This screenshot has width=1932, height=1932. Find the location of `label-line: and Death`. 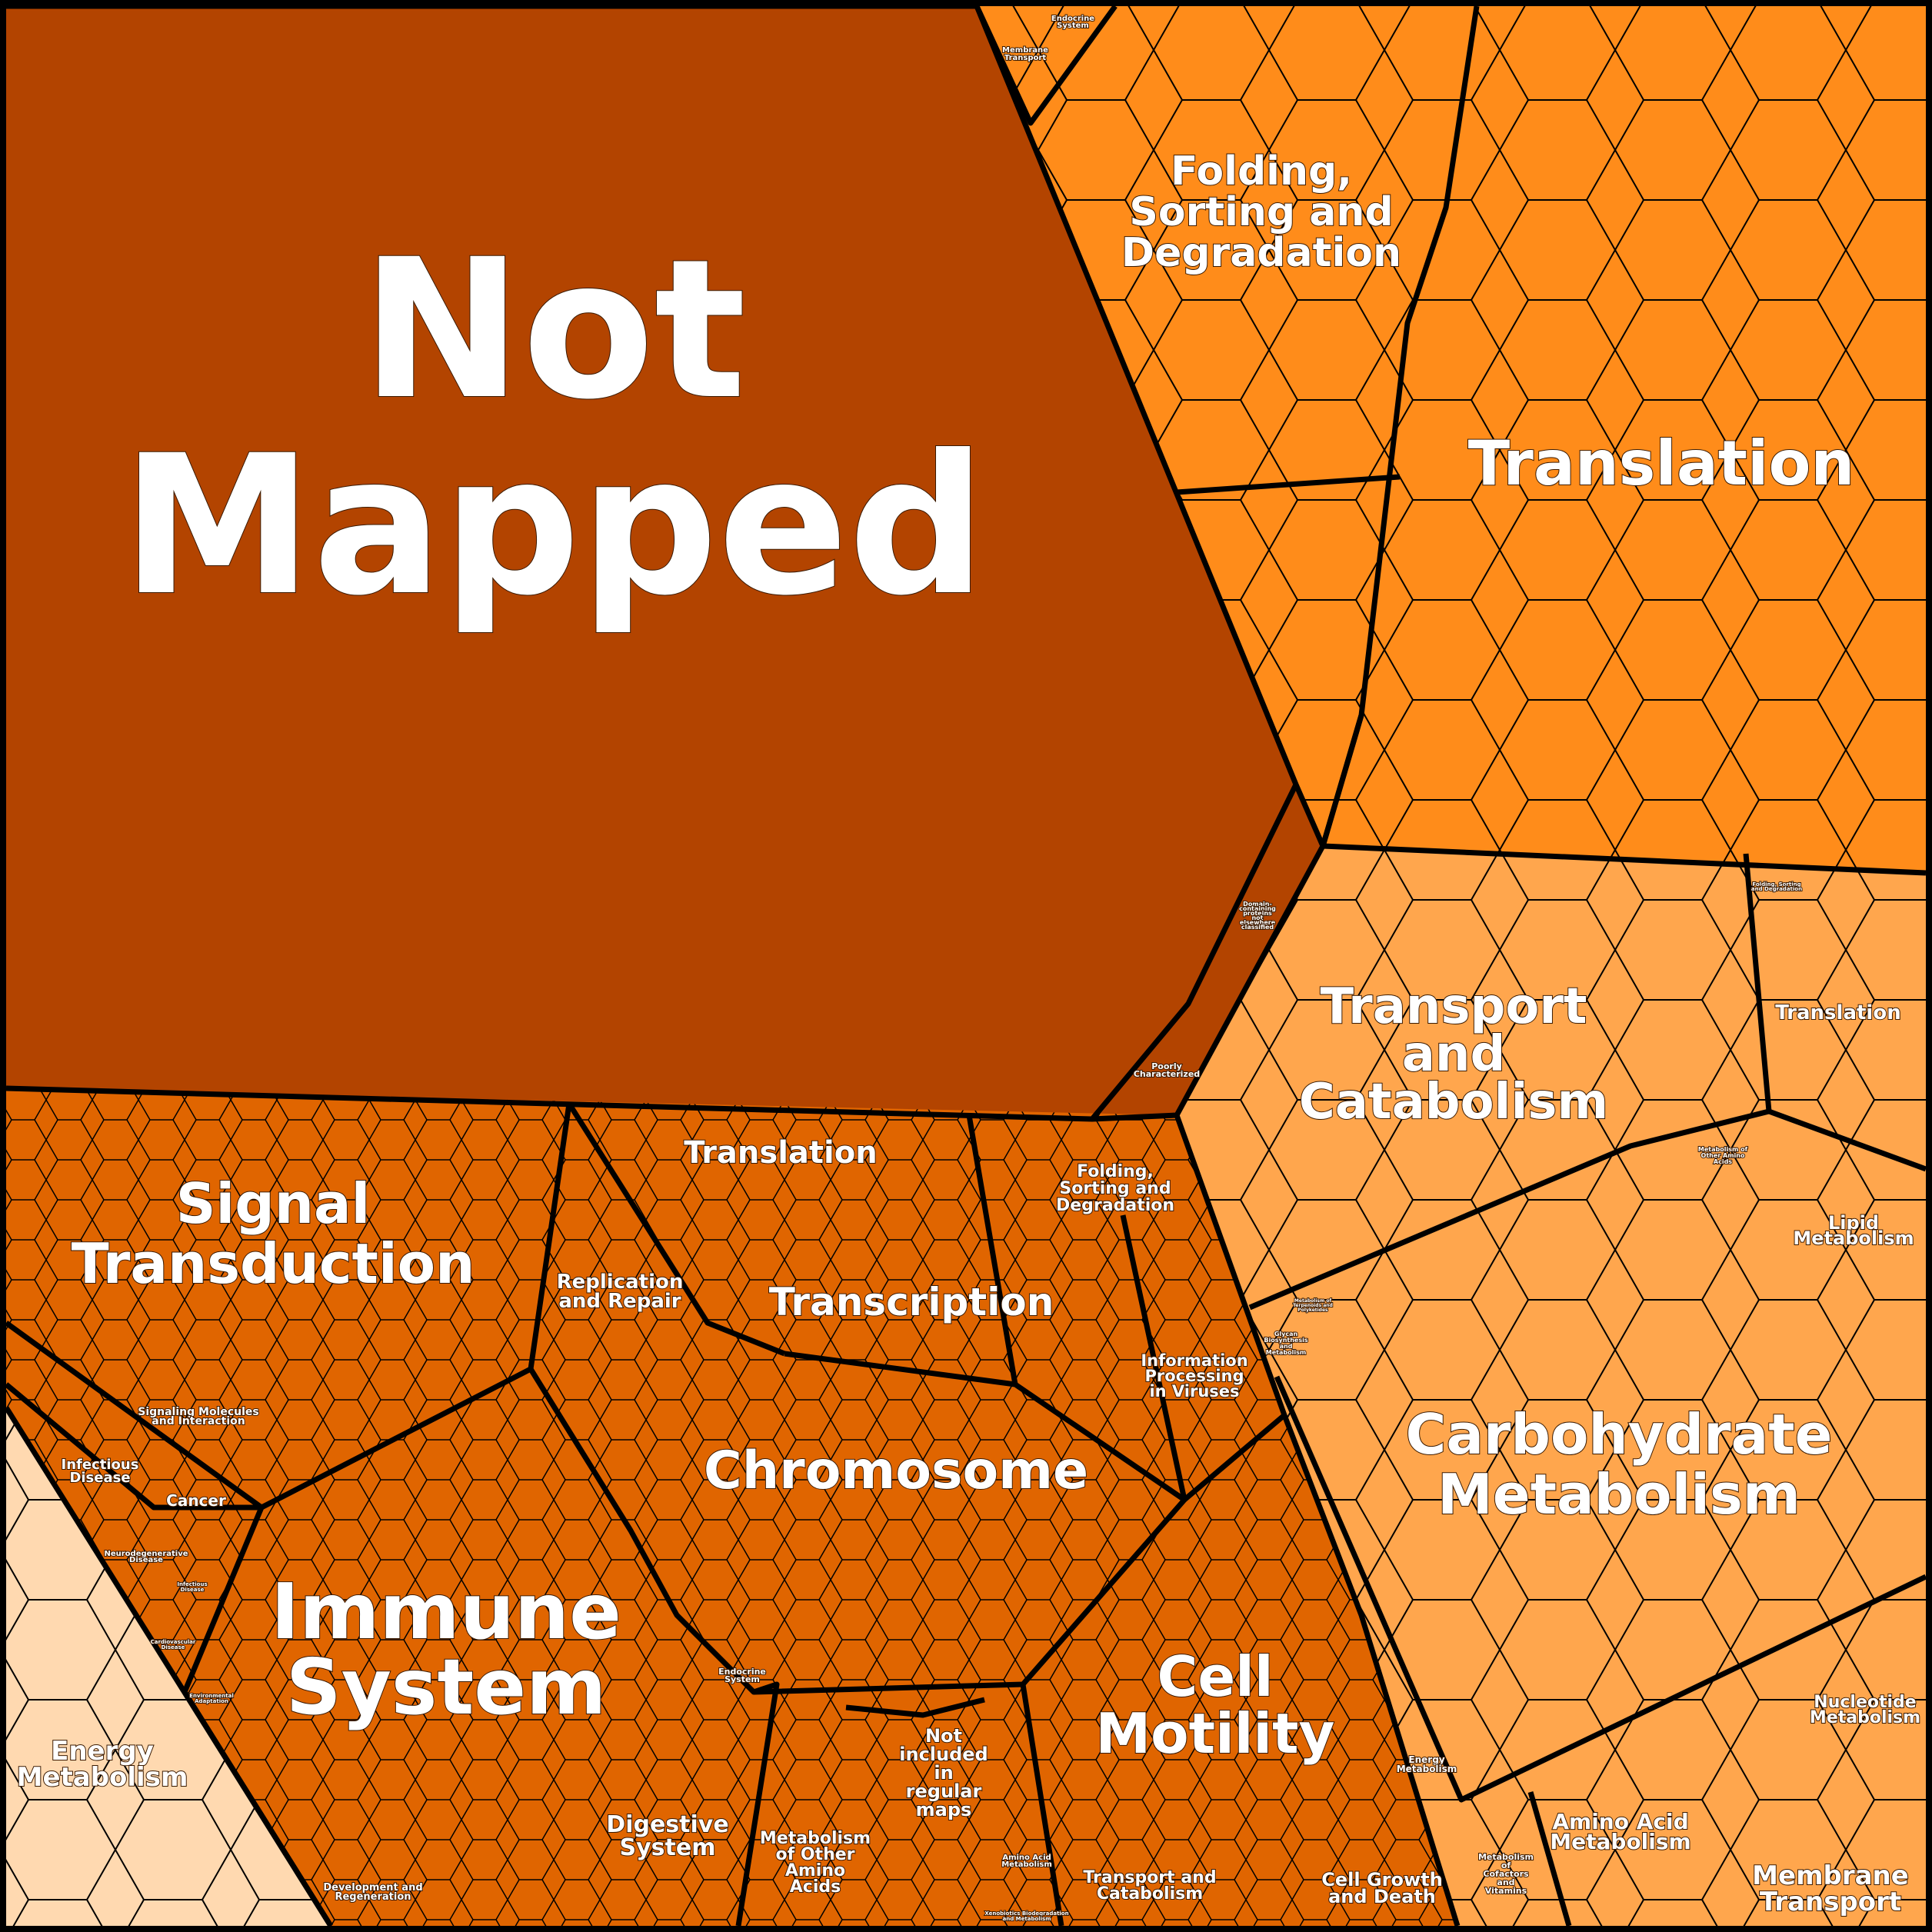

label-line: and Death is located at coordinates (1382, 1896).